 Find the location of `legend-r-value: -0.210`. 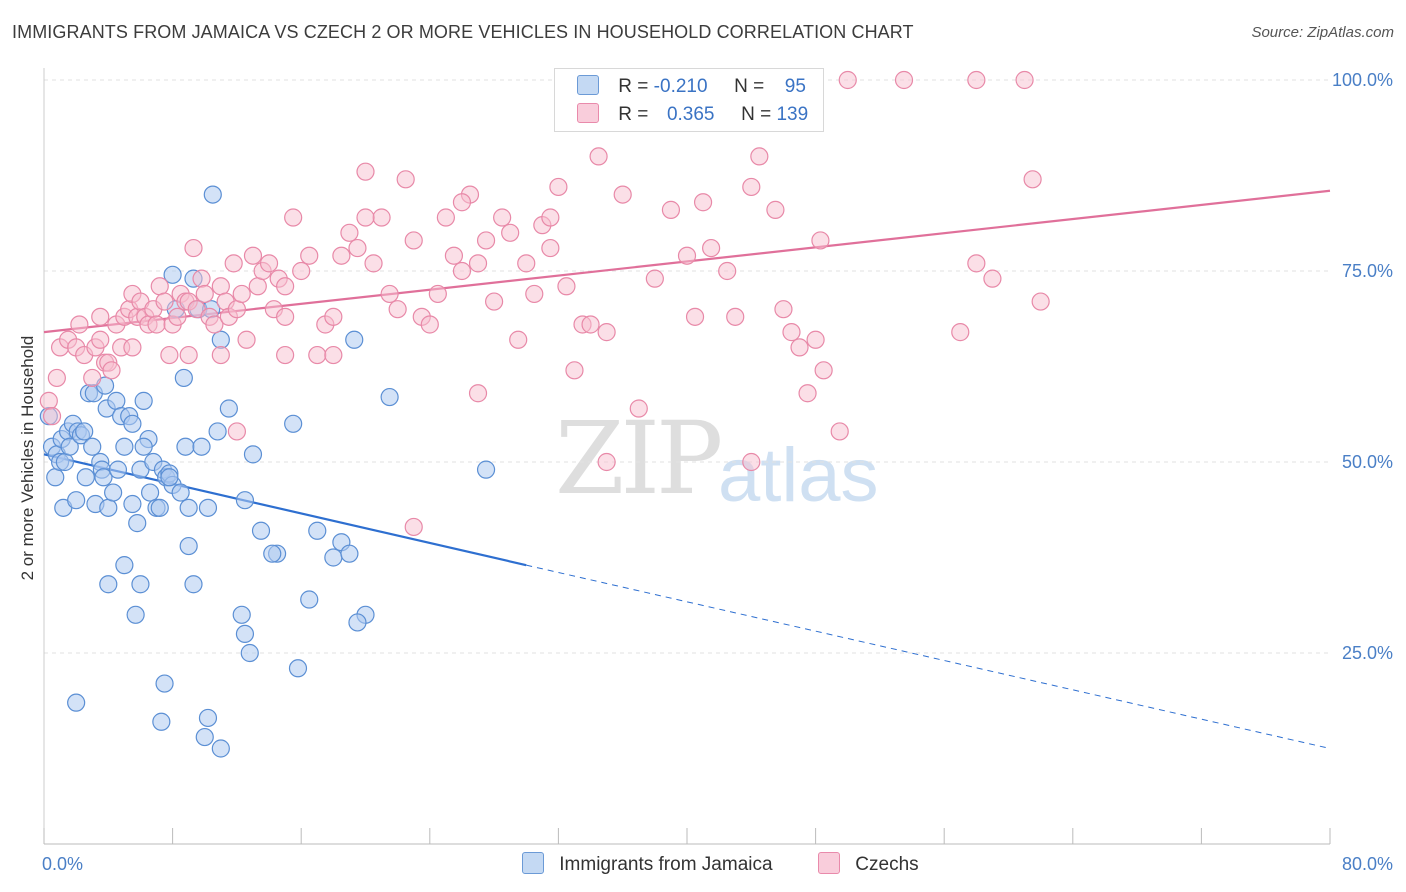

legend-r-value: -0.210 is located at coordinates (680, 86).